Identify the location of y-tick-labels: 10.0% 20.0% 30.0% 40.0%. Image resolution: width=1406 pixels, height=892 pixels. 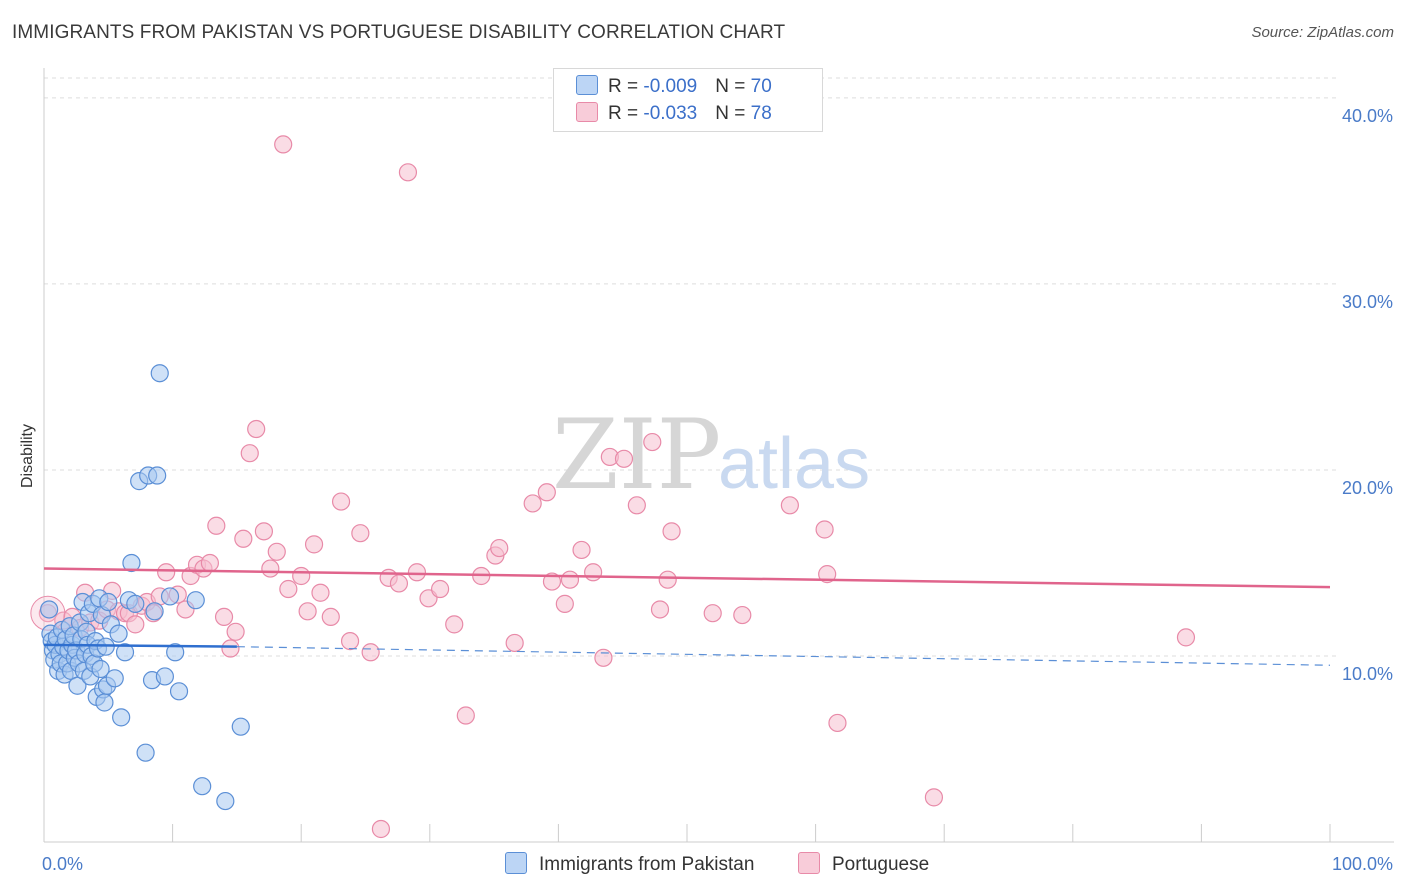
(1367, 395).